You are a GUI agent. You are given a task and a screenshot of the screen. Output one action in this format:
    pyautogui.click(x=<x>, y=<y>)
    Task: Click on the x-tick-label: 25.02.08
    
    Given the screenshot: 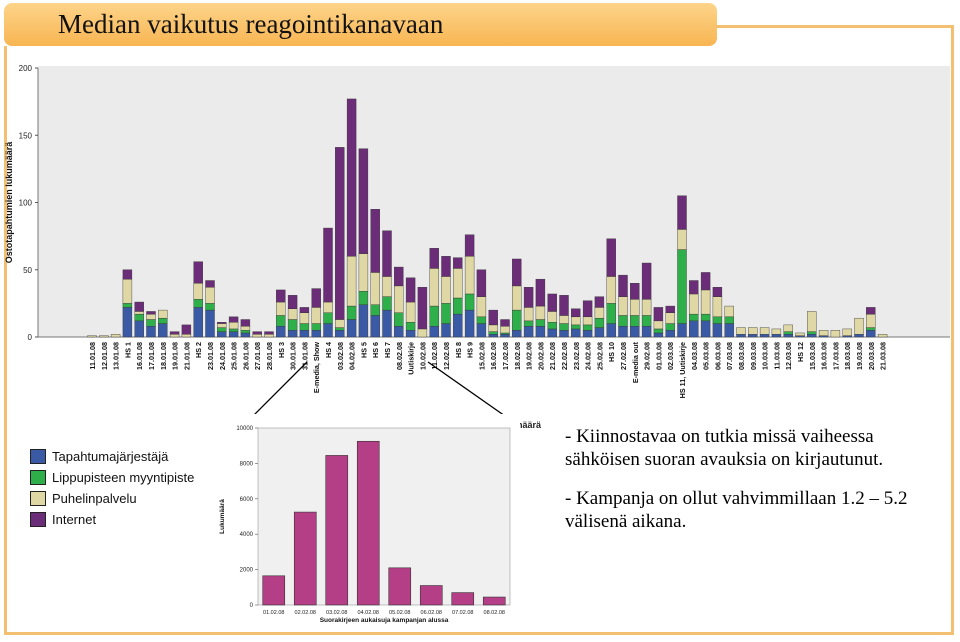 What is the action you would take?
    pyautogui.click(x=599, y=356)
    